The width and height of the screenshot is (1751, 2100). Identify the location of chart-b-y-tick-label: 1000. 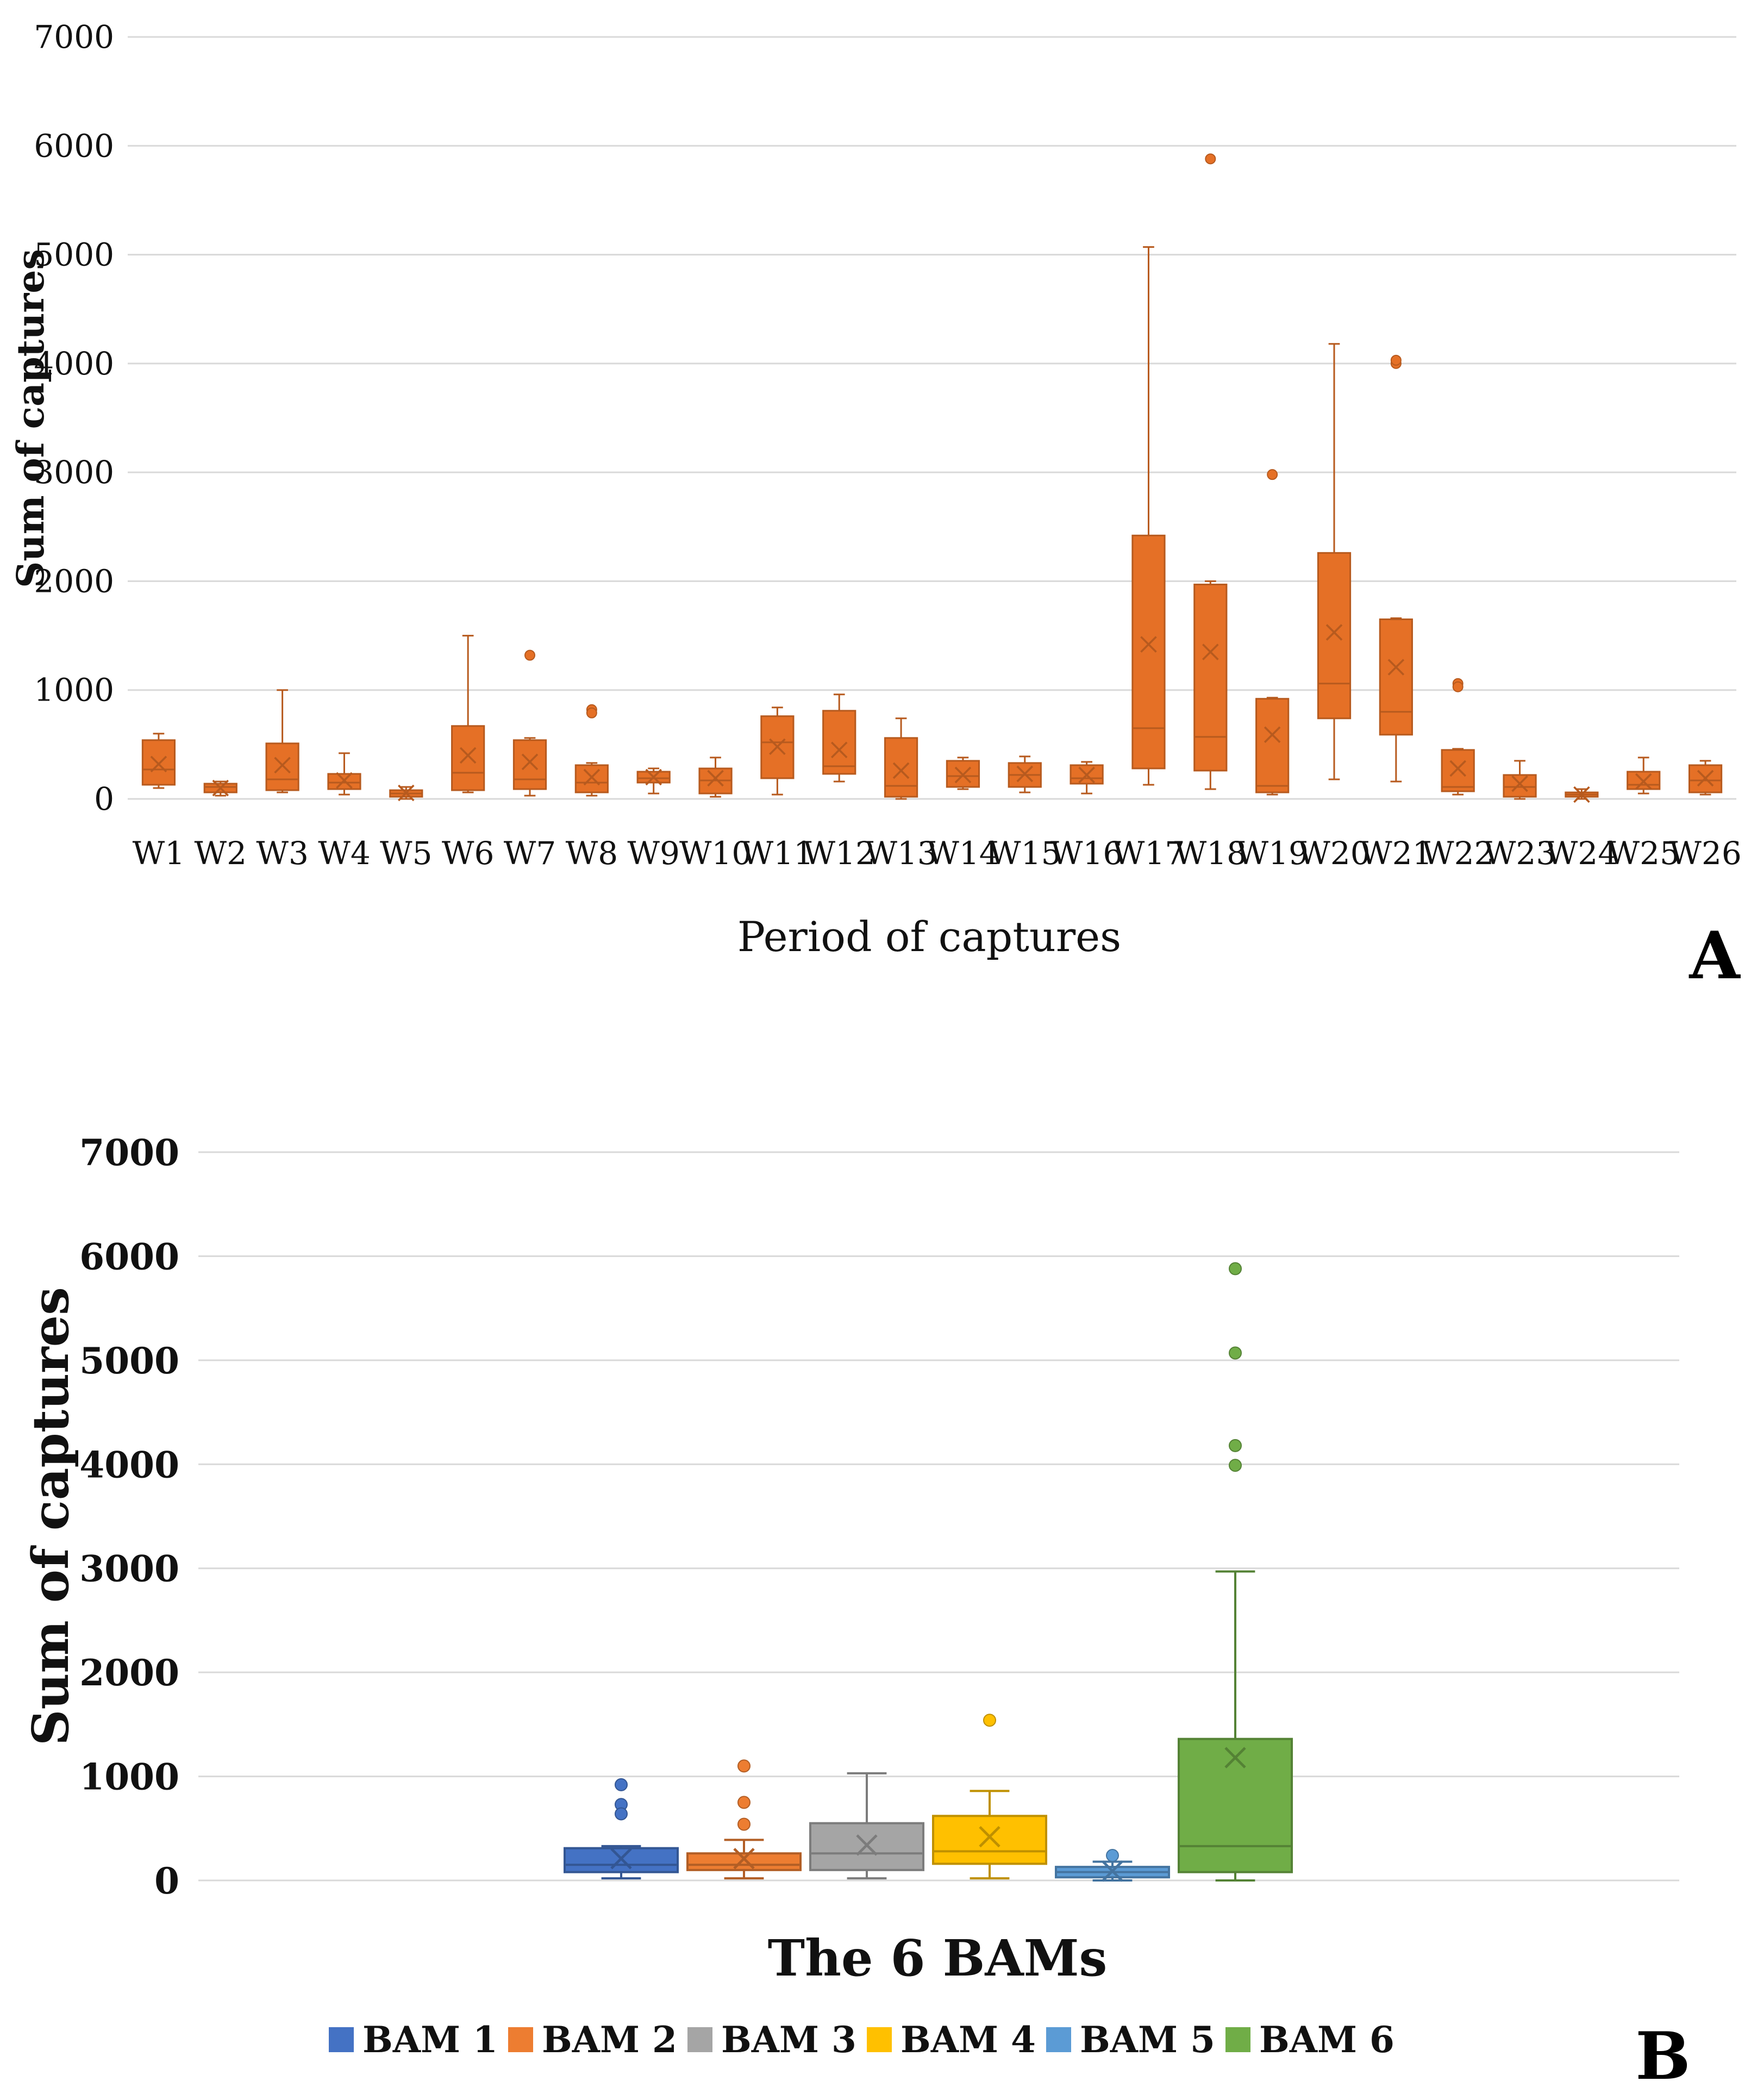
(129, 1777).